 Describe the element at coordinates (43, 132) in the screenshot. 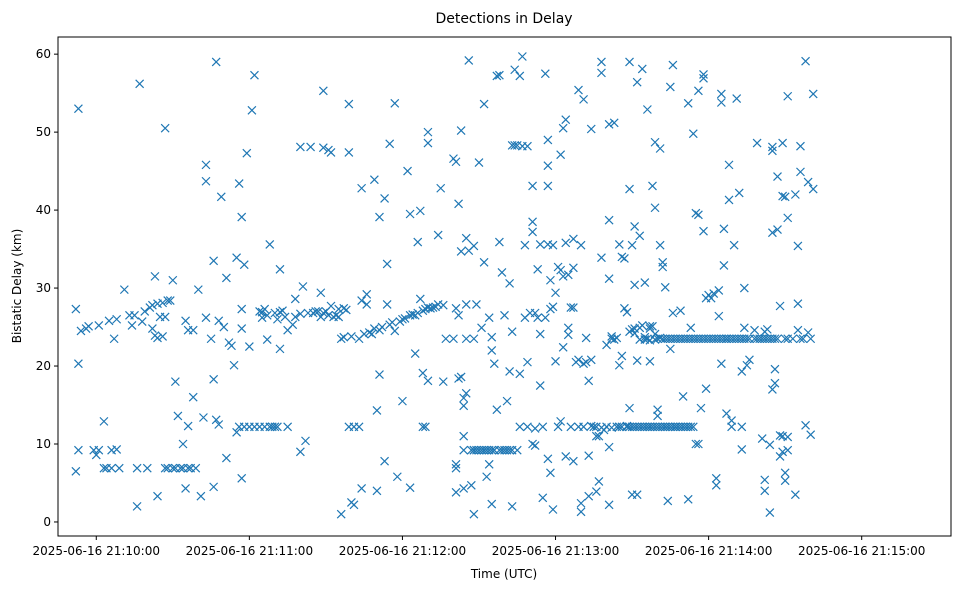

I see `y-tick-label: 50` at that location.